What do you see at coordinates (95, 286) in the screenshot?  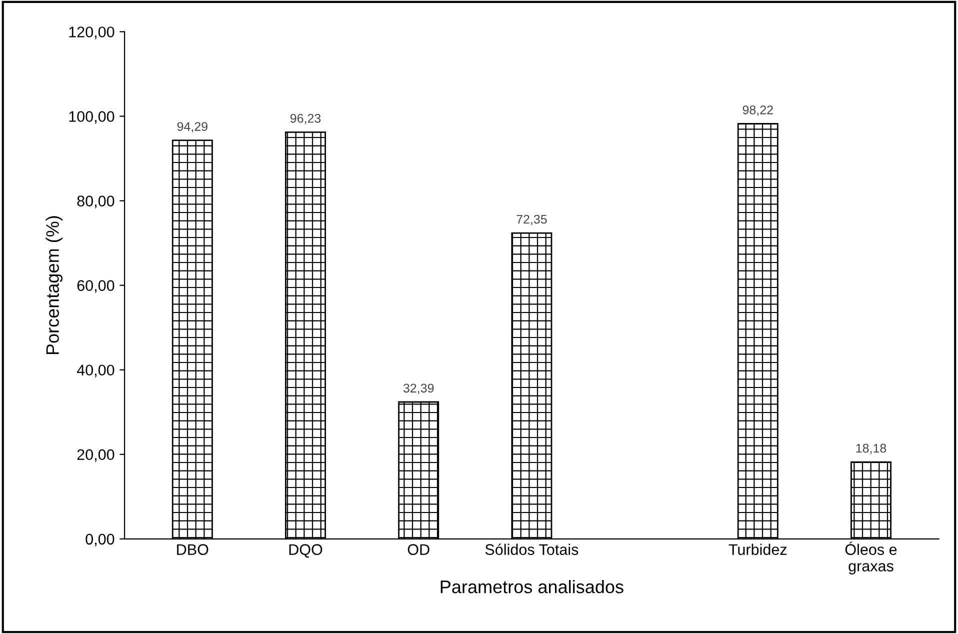 I see `y-tick-label: 60,00` at bounding box center [95, 286].